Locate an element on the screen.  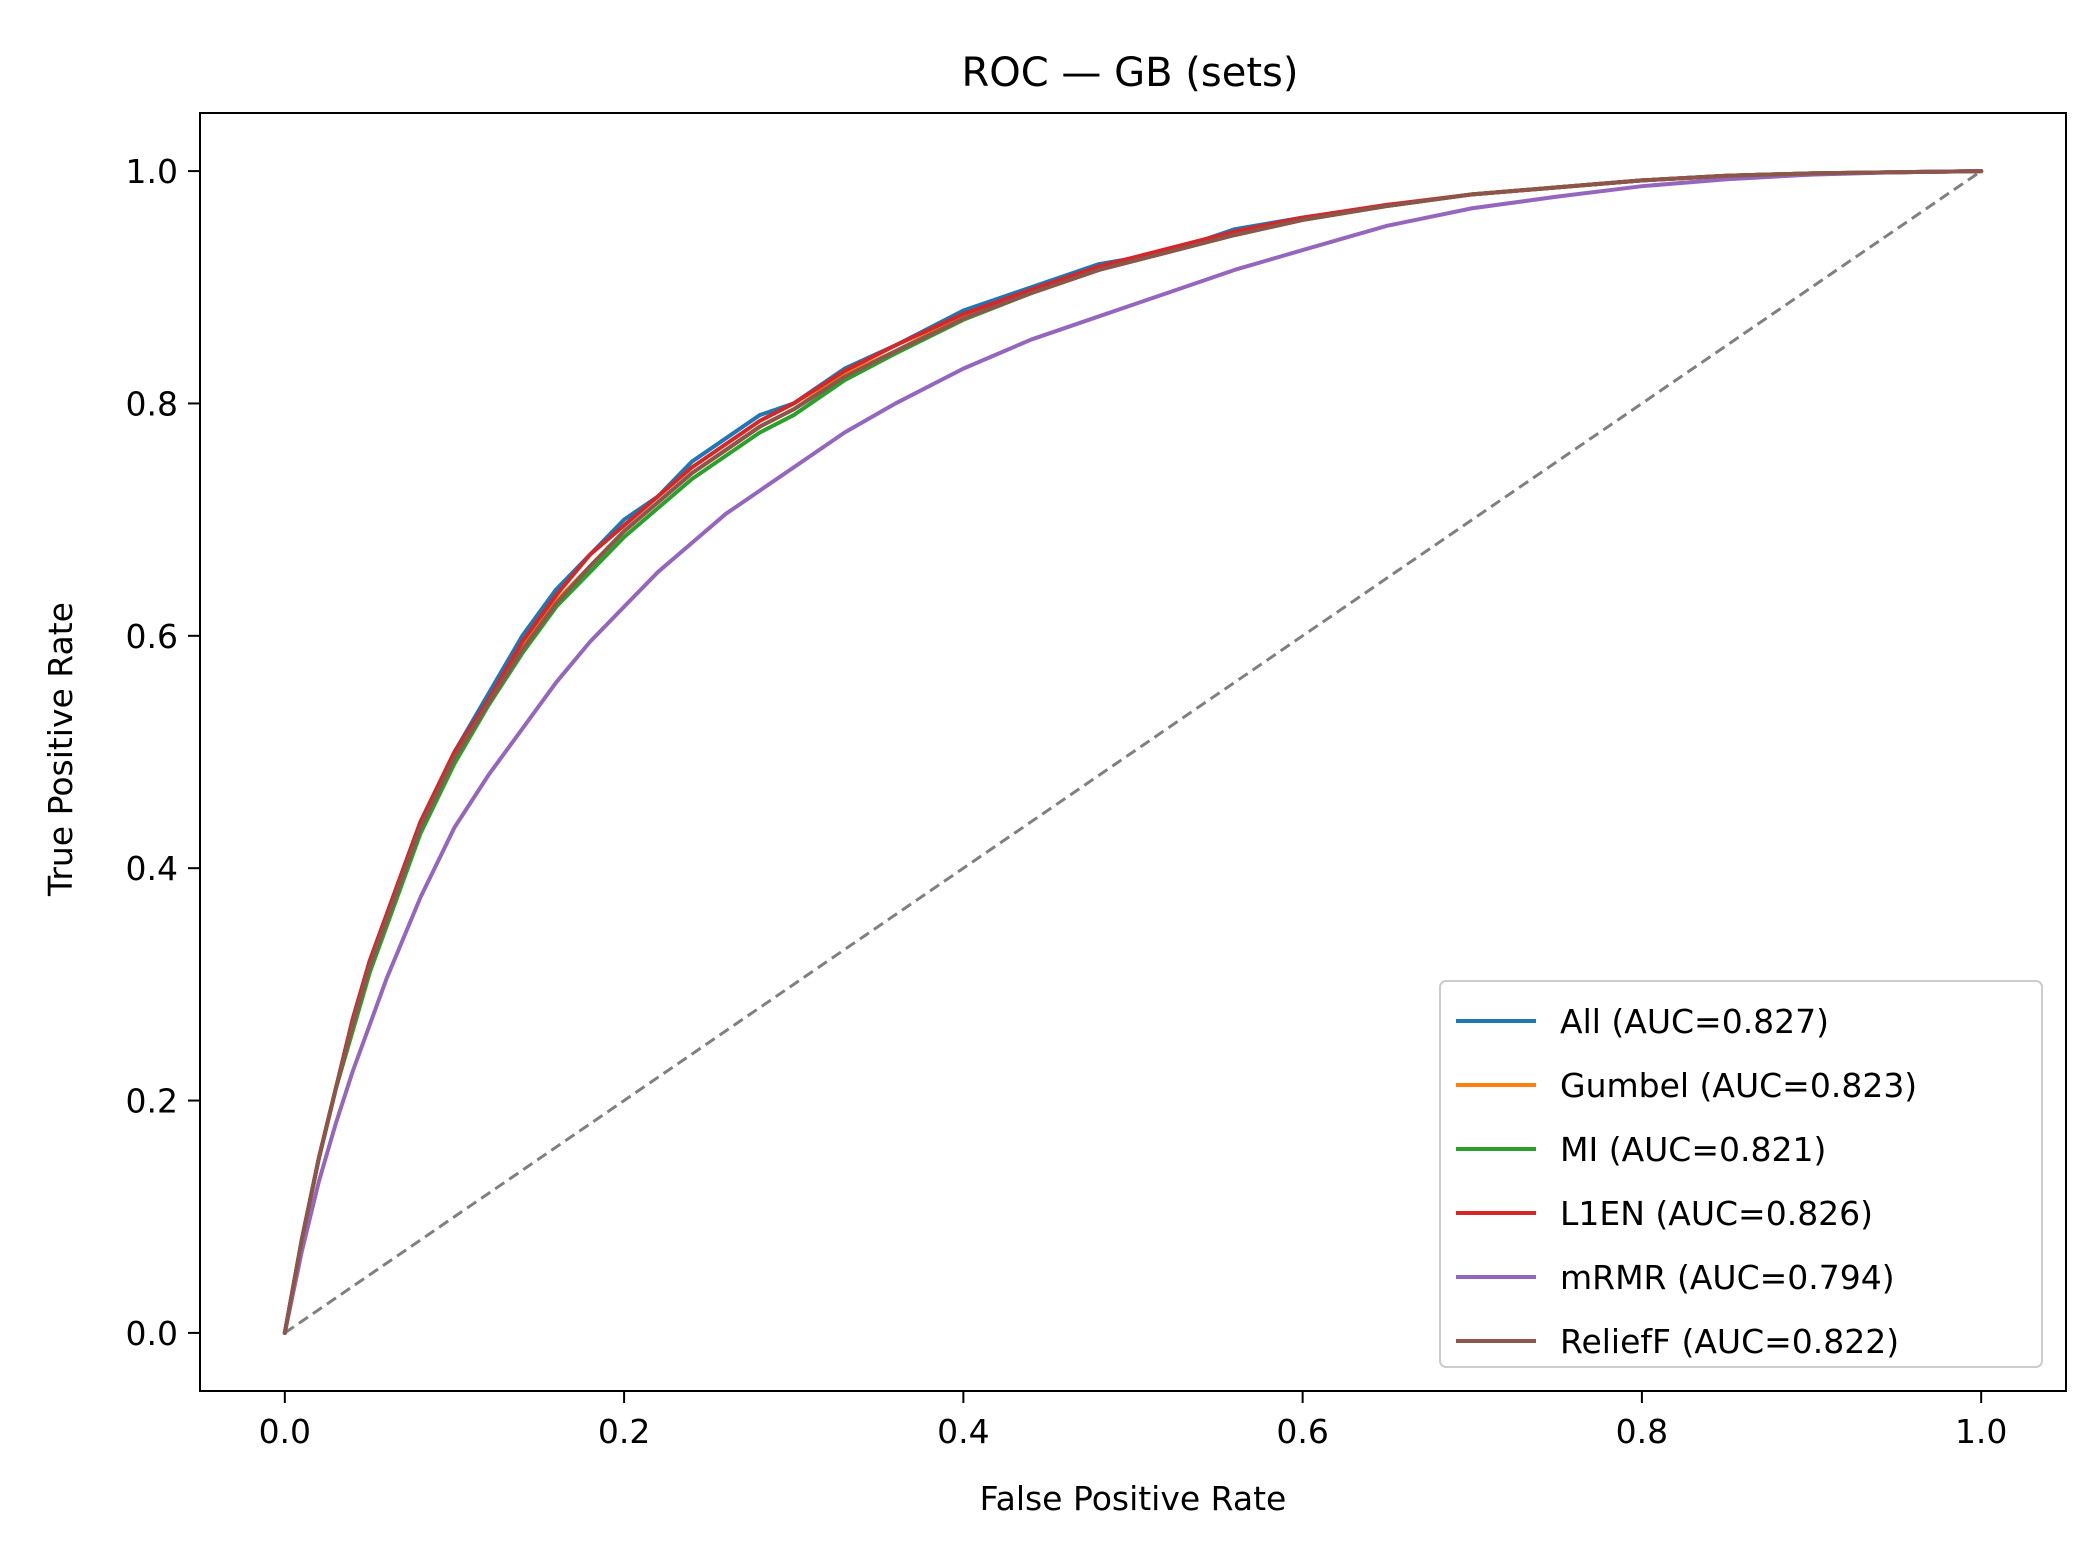
y-tick-label: 1.0 is located at coordinates (152, 171).